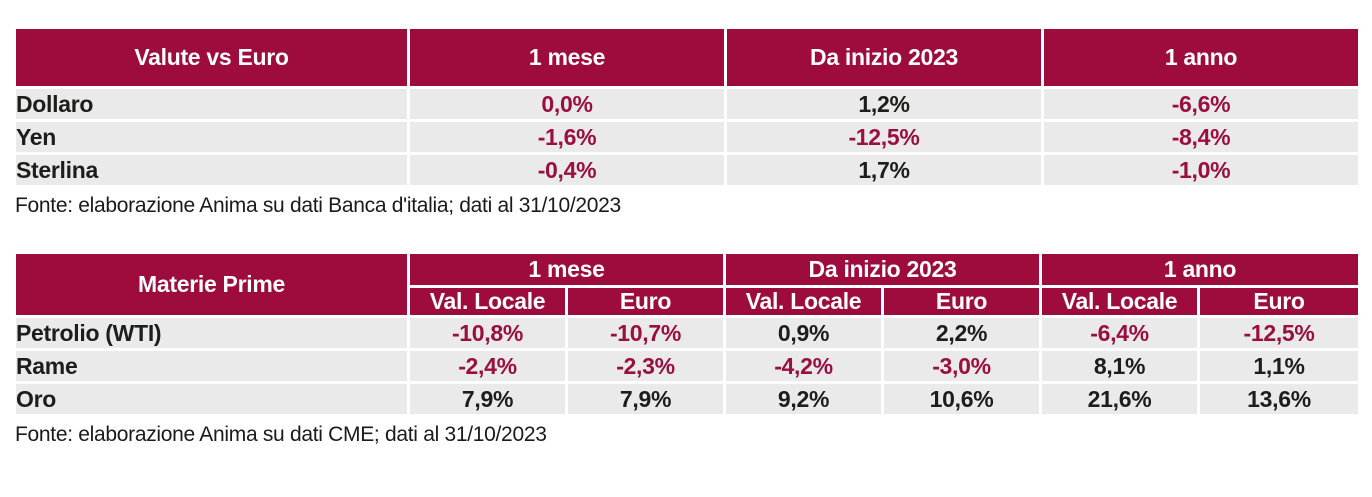 The width and height of the screenshot is (1372, 497). Describe the element at coordinates (1200, 269) in the screenshot. I see `group-header-1-anno: 1 anno` at that location.